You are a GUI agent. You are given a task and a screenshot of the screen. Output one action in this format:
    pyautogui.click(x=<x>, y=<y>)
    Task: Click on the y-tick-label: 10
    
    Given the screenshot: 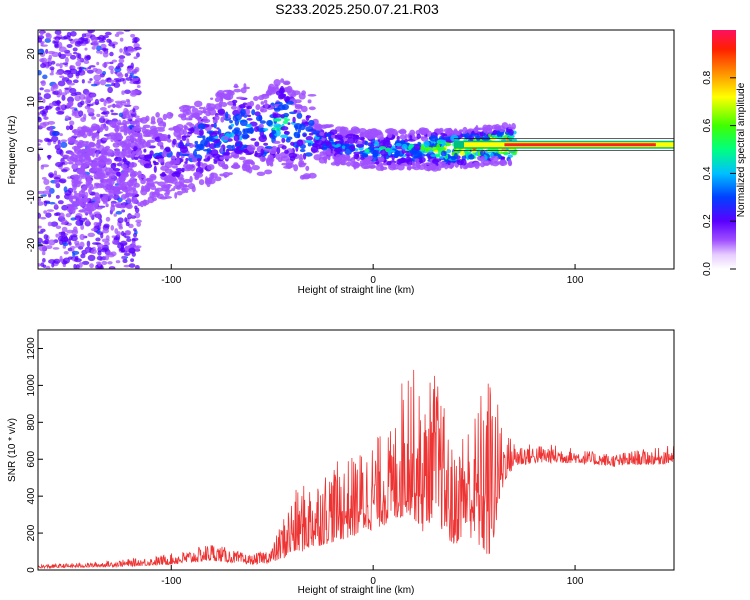 What is the action you would take?
    pyautogui.click(x=31, y=102)
    